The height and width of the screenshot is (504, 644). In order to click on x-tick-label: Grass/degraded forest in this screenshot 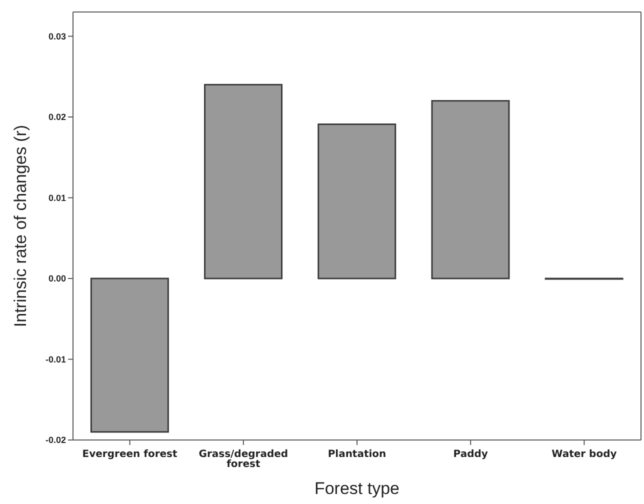, I will do `click(243, 459)`.